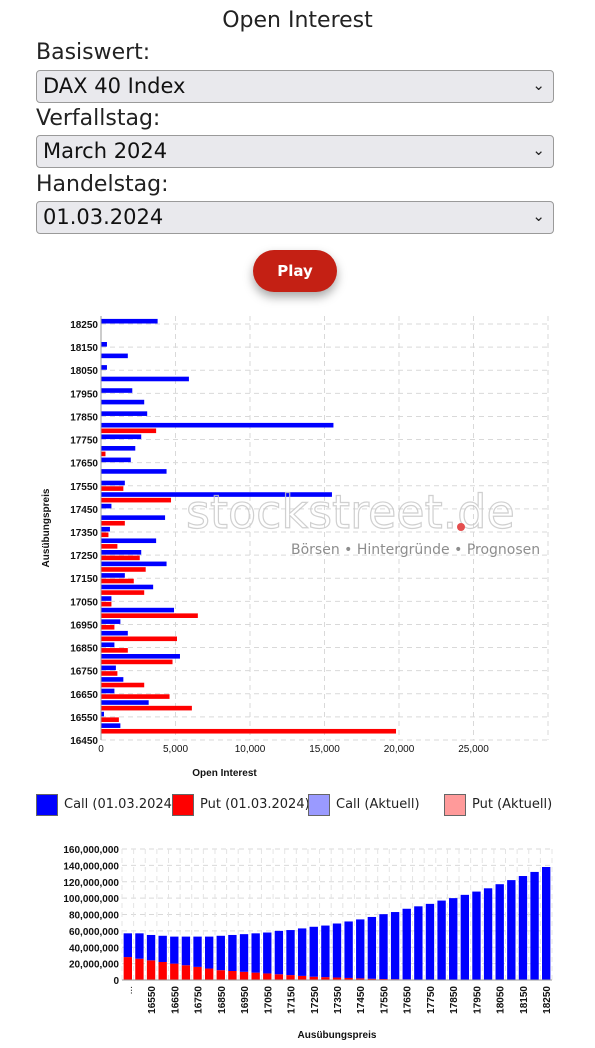  What do you see at coordinates (84, 348) in the screenshot?
I see `y-tick-label: 18150` at bounding box center [84, 348].